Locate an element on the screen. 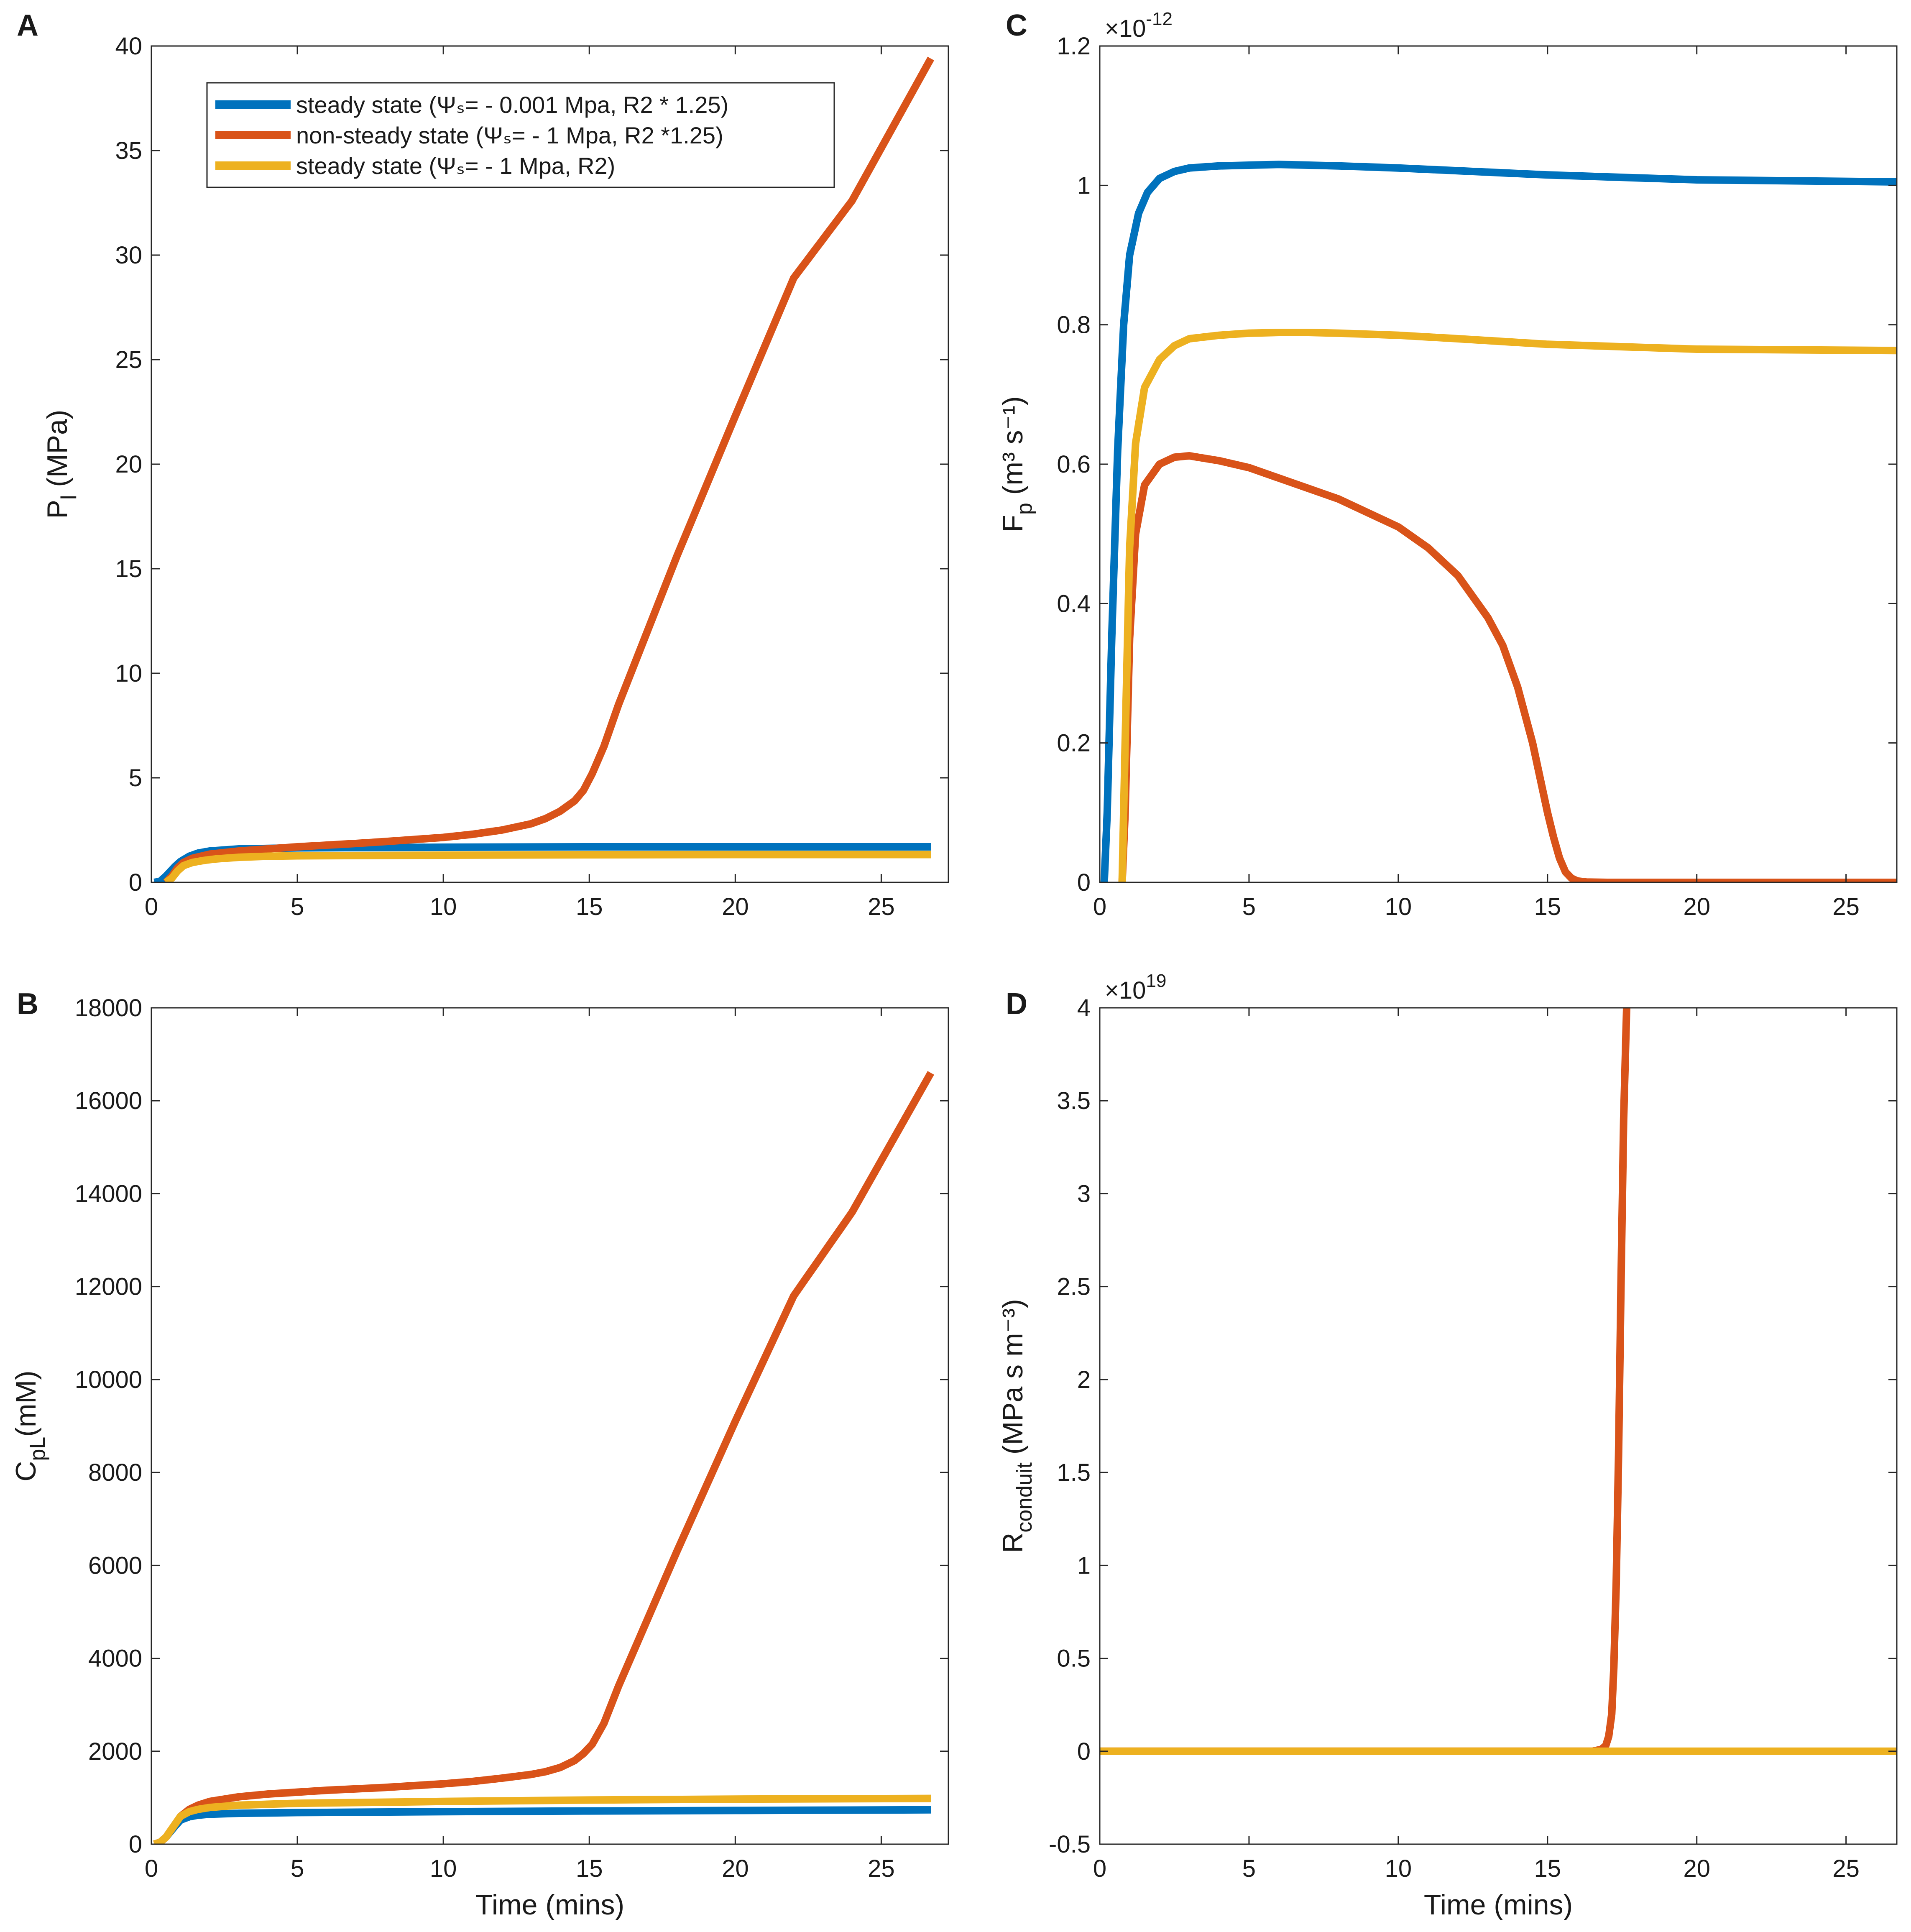  y-tick-label-d: -0.5 is located at coordinates (1070, 1844).